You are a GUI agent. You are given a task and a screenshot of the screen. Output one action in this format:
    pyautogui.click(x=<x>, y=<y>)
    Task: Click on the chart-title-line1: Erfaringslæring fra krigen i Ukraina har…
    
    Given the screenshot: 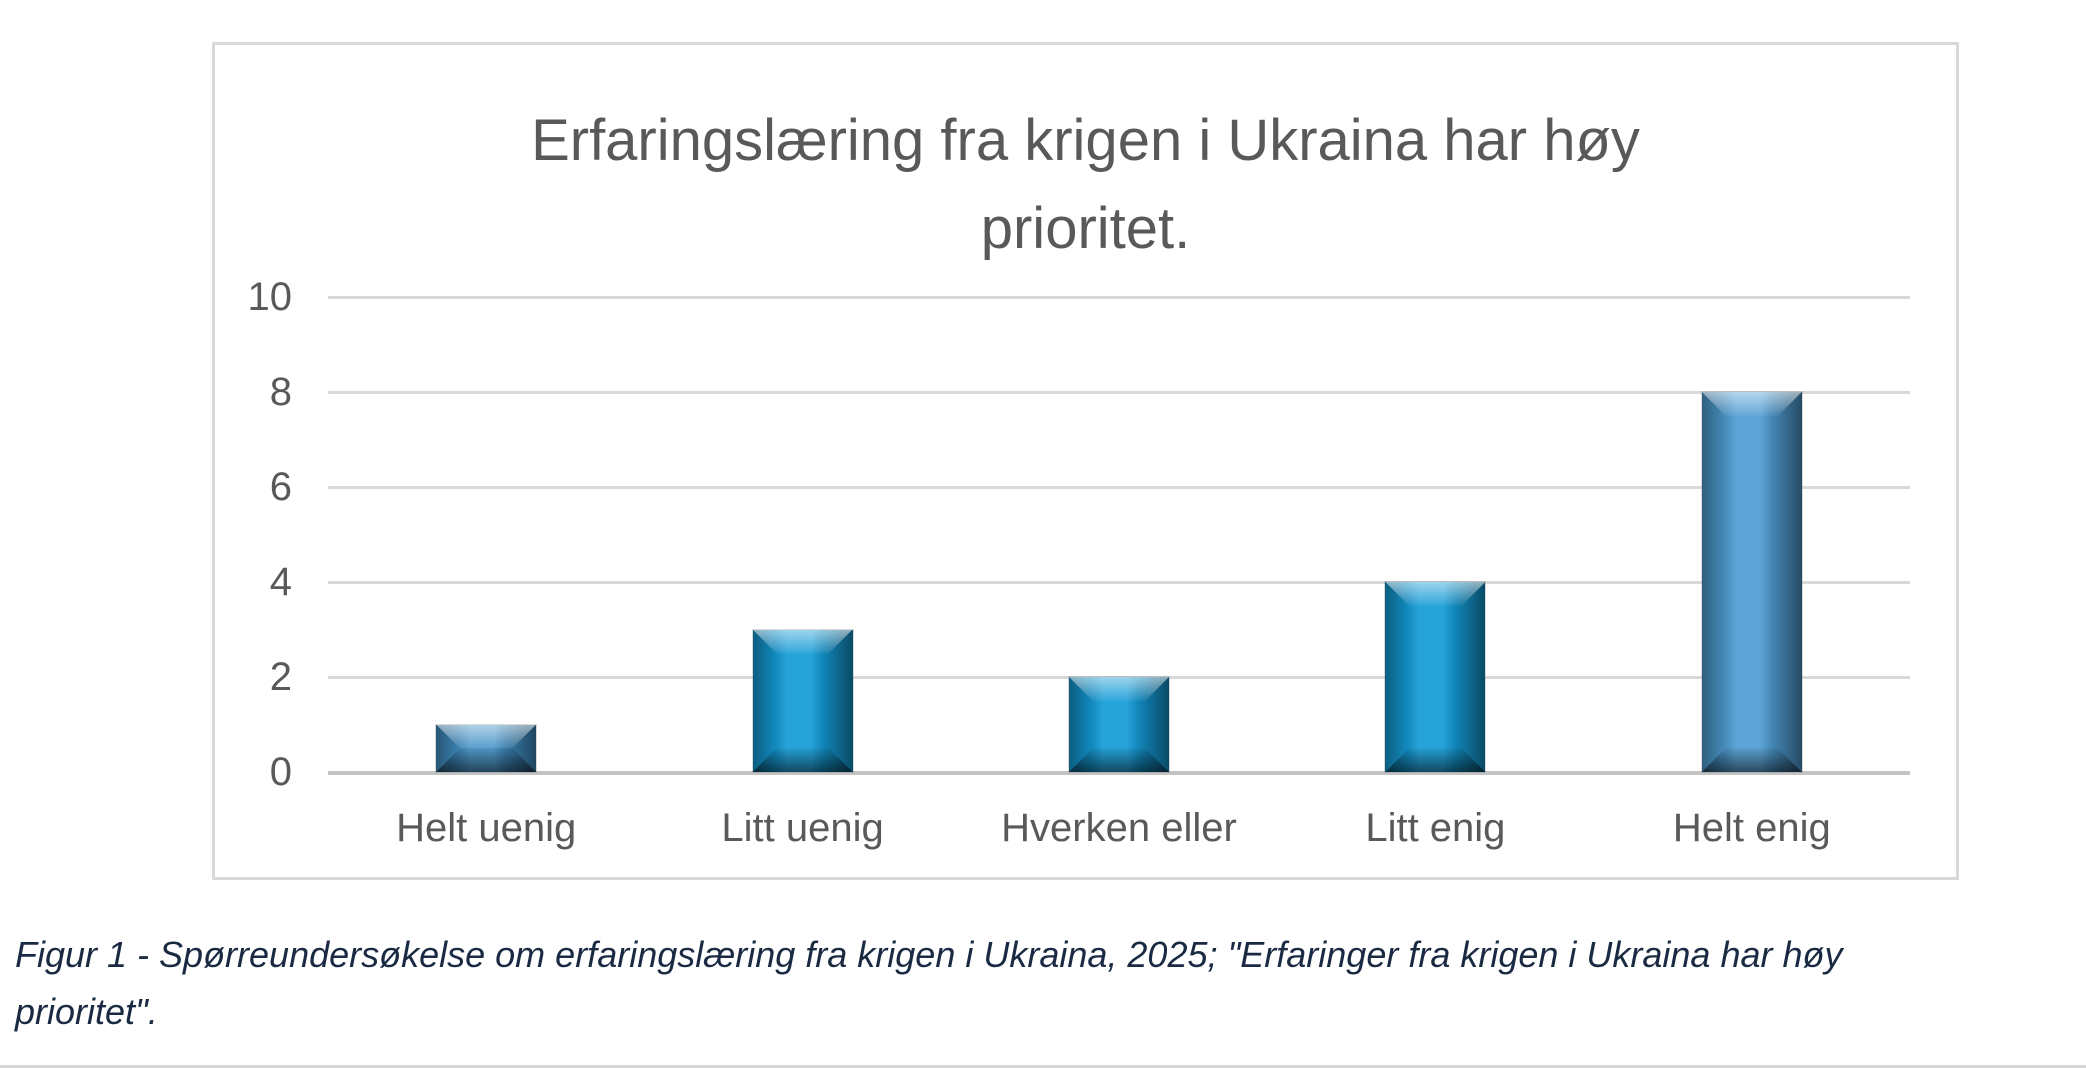 What is the action you would take?
    pyautogui.click(x=1085, y=140)
    